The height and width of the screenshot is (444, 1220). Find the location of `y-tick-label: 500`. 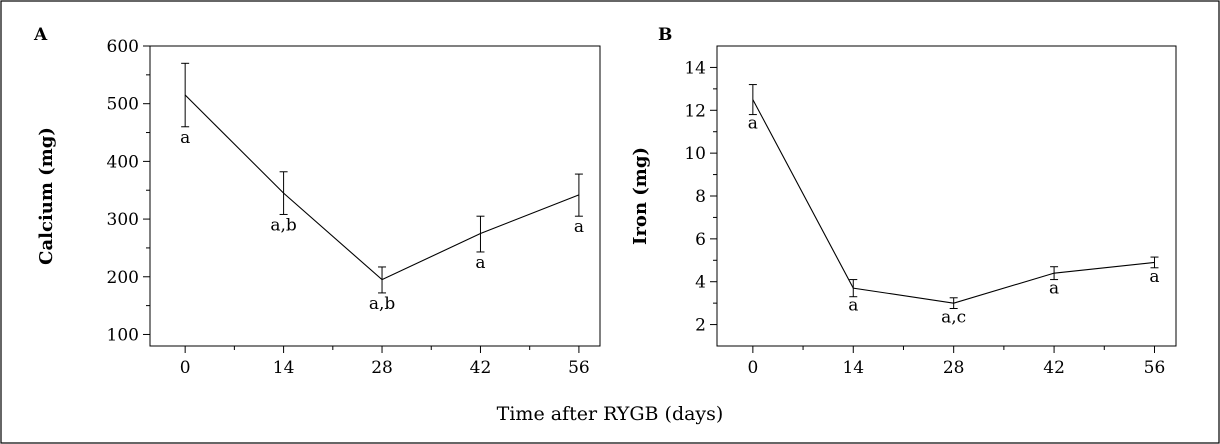

y-tick-label: 500 is located at coordinates (123, 105).